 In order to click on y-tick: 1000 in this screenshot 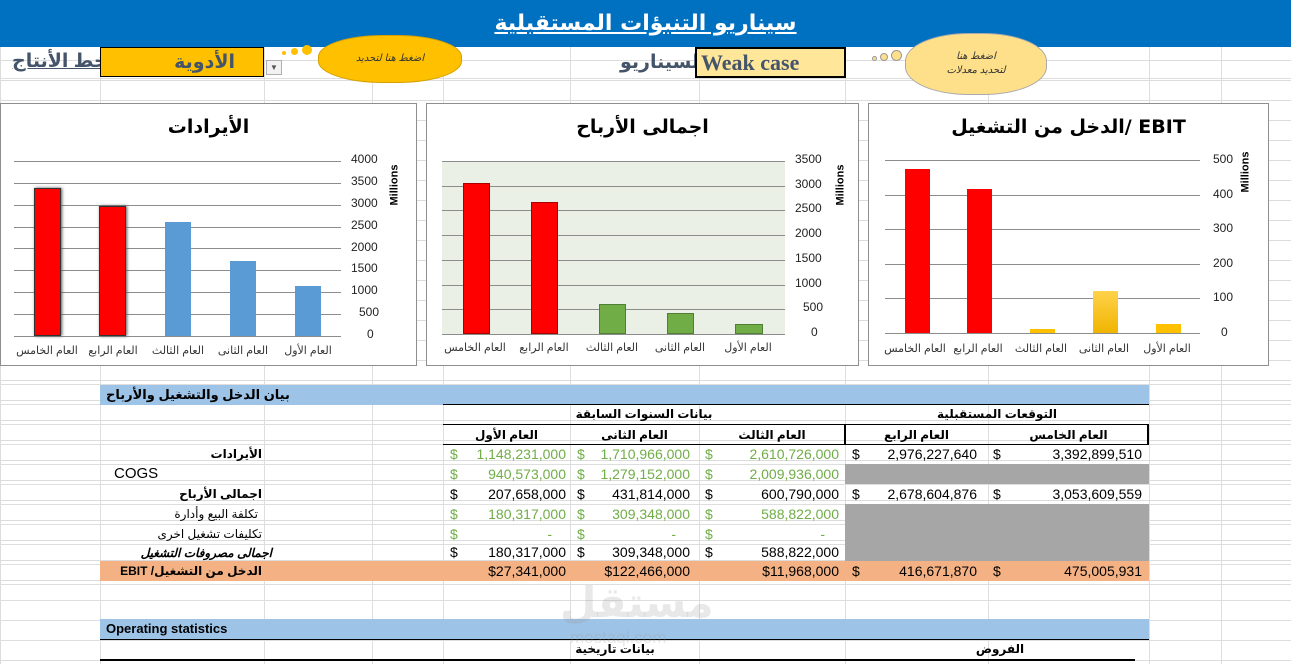, I will do `click(808, 283)`.